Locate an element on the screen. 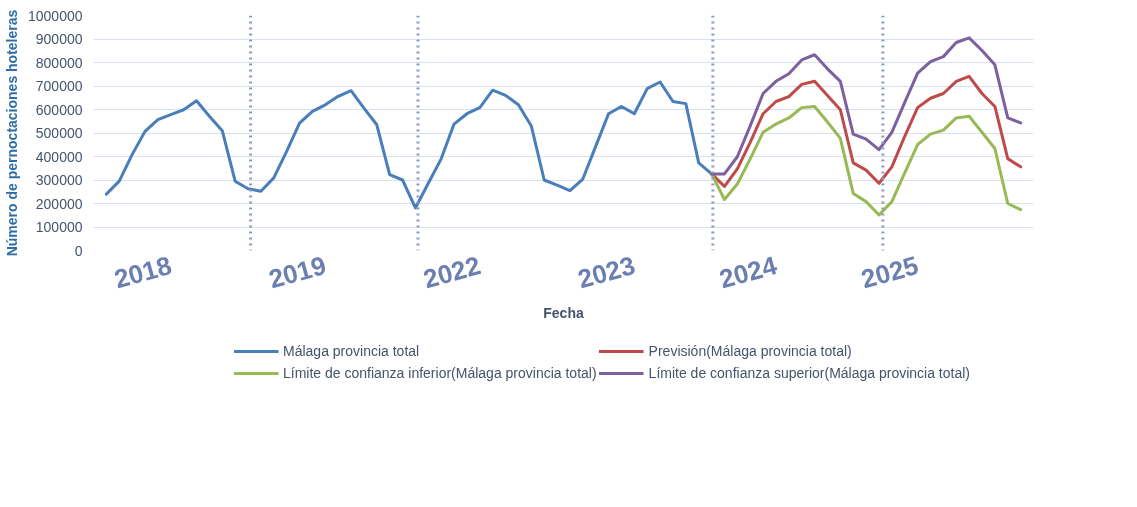 The width and height of the screenshot is (1137, 507). legend-label: Málaga provincia total is located at coordinates (351, 350).